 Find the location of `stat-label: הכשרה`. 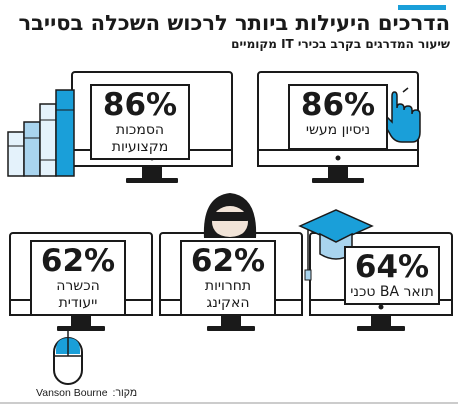

stat-label: הכשרה is located at coordinates (78, 286).